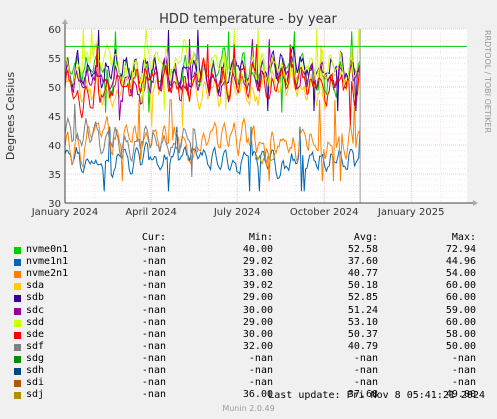 The height and width of the screenshot is (419, 497). Describe the element at coordinates (248, 311) in the screenshot. I see `legend-row-sdc: sdc -nan 30.00 51.24 59.00` at that location.